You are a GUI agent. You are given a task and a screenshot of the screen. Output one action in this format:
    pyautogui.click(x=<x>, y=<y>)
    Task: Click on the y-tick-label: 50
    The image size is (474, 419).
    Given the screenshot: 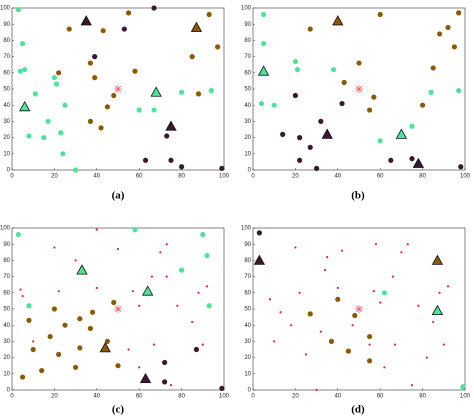 What is the action you would take?
    pyautogui.click(x=247, y=310)
    